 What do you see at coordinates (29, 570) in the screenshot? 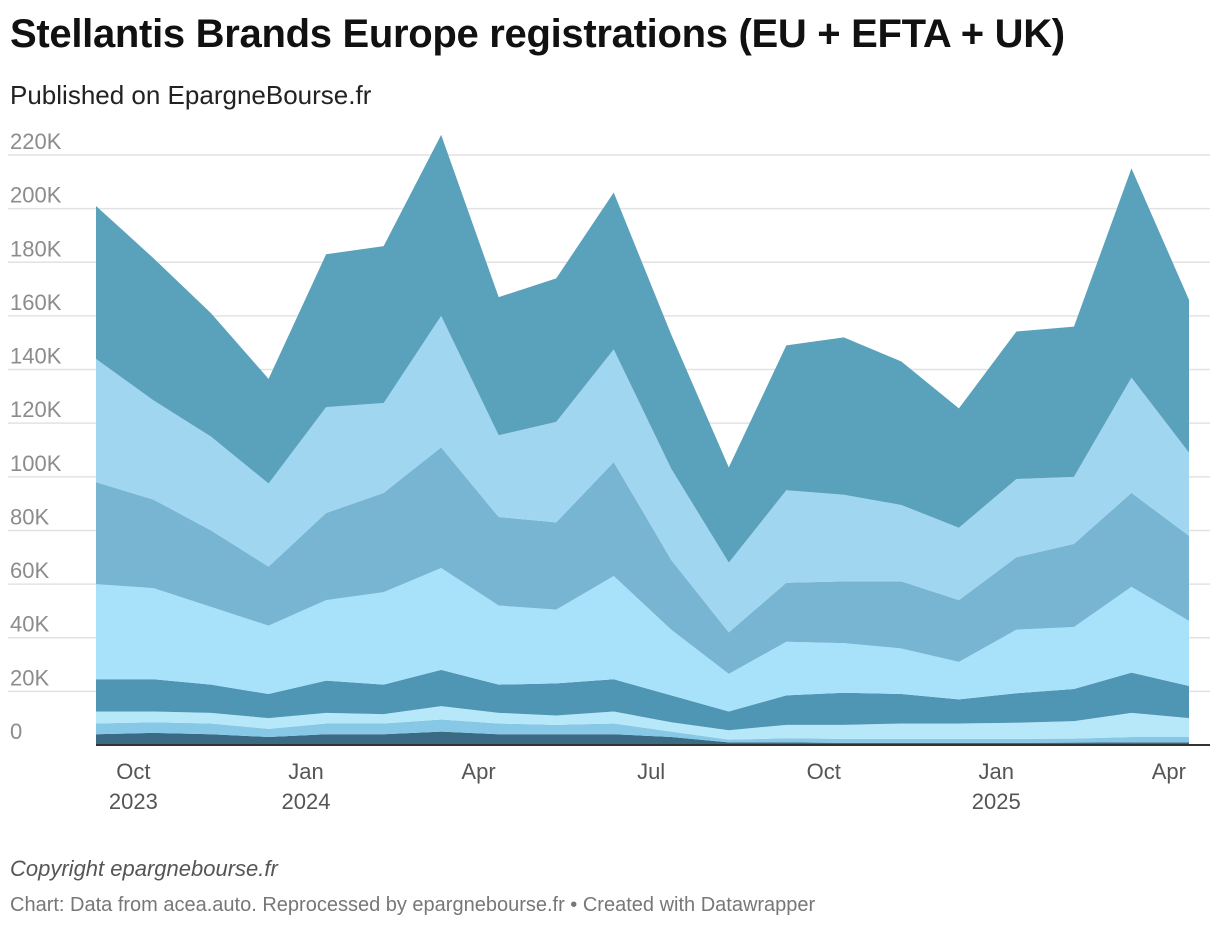
I see `y-tick-label: 60K` at bounding box center [29, 570].